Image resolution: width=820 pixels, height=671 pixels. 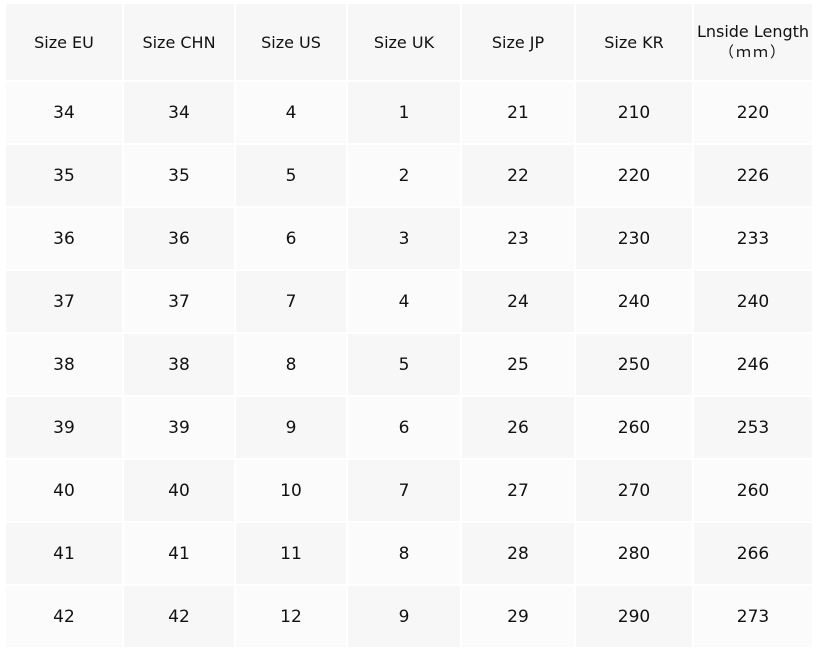 I want to click on header-cell: Size KR, so click(x=634, y=42).